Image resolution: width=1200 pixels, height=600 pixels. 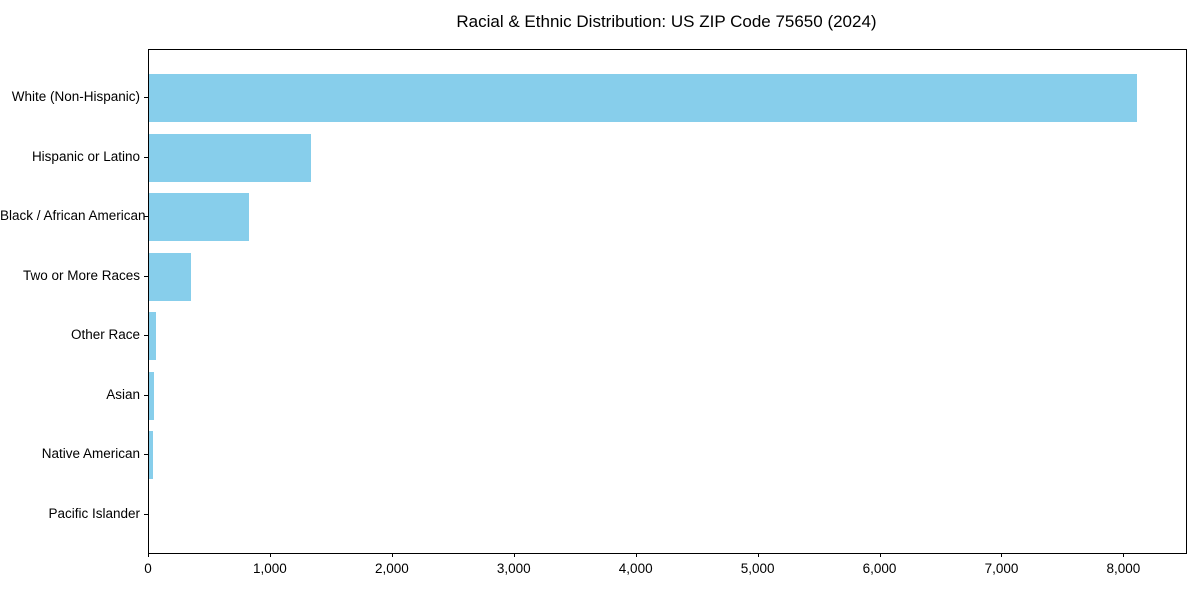 What do you see at coordinates (90, 453) in the screenshot?
I see `y-tick-label: Native American` at bounding box center [90, 453].